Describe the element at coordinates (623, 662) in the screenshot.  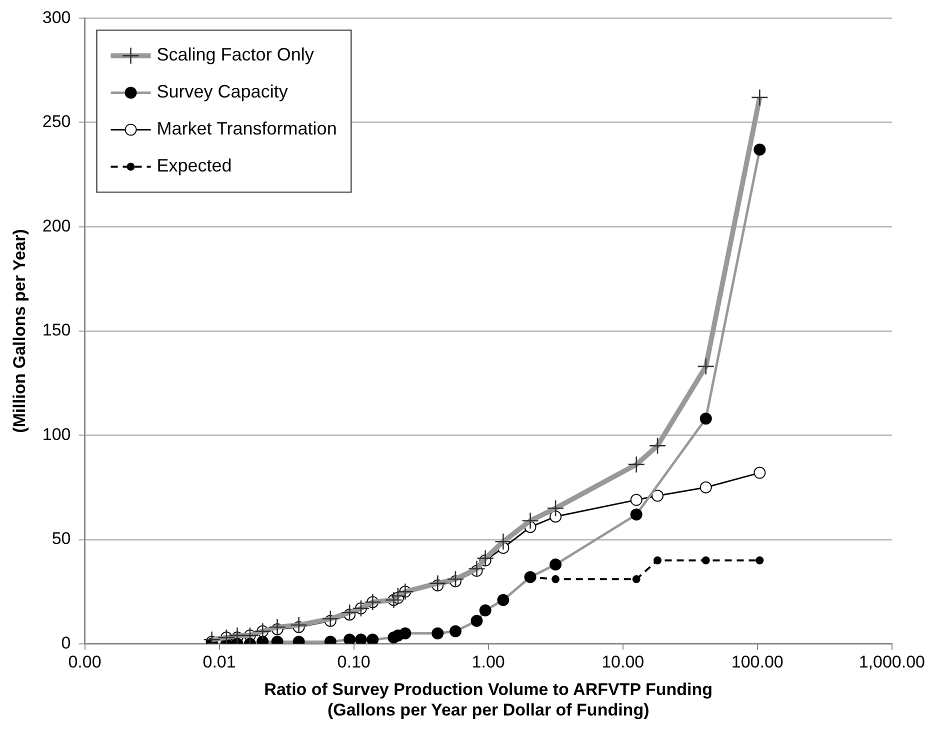
I see `x-tick-label: 10.00` at that location.